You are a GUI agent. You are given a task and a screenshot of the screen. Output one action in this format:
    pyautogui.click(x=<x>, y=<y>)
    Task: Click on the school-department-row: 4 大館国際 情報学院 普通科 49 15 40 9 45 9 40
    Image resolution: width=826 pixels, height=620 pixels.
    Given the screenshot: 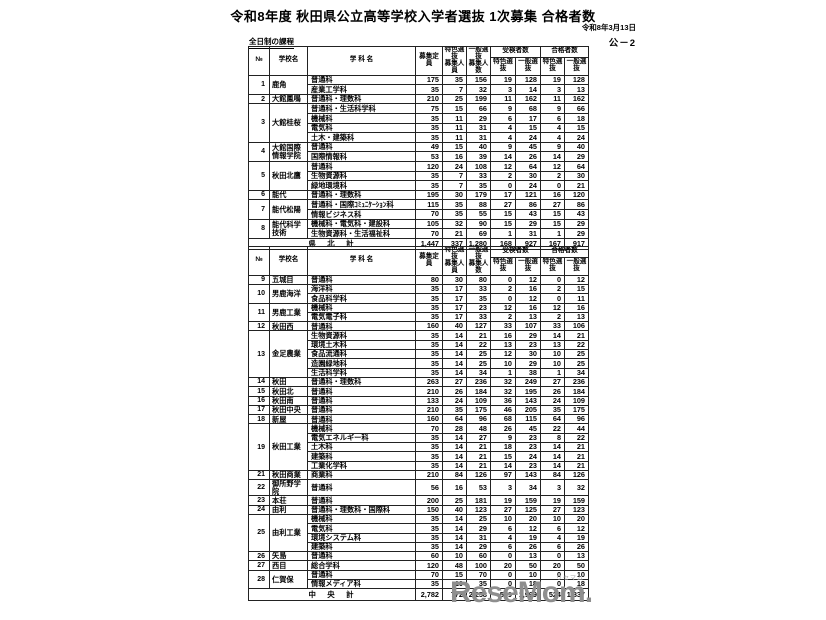 What is the action you would take?
    pyautogui.click(x=418, y=152)
    